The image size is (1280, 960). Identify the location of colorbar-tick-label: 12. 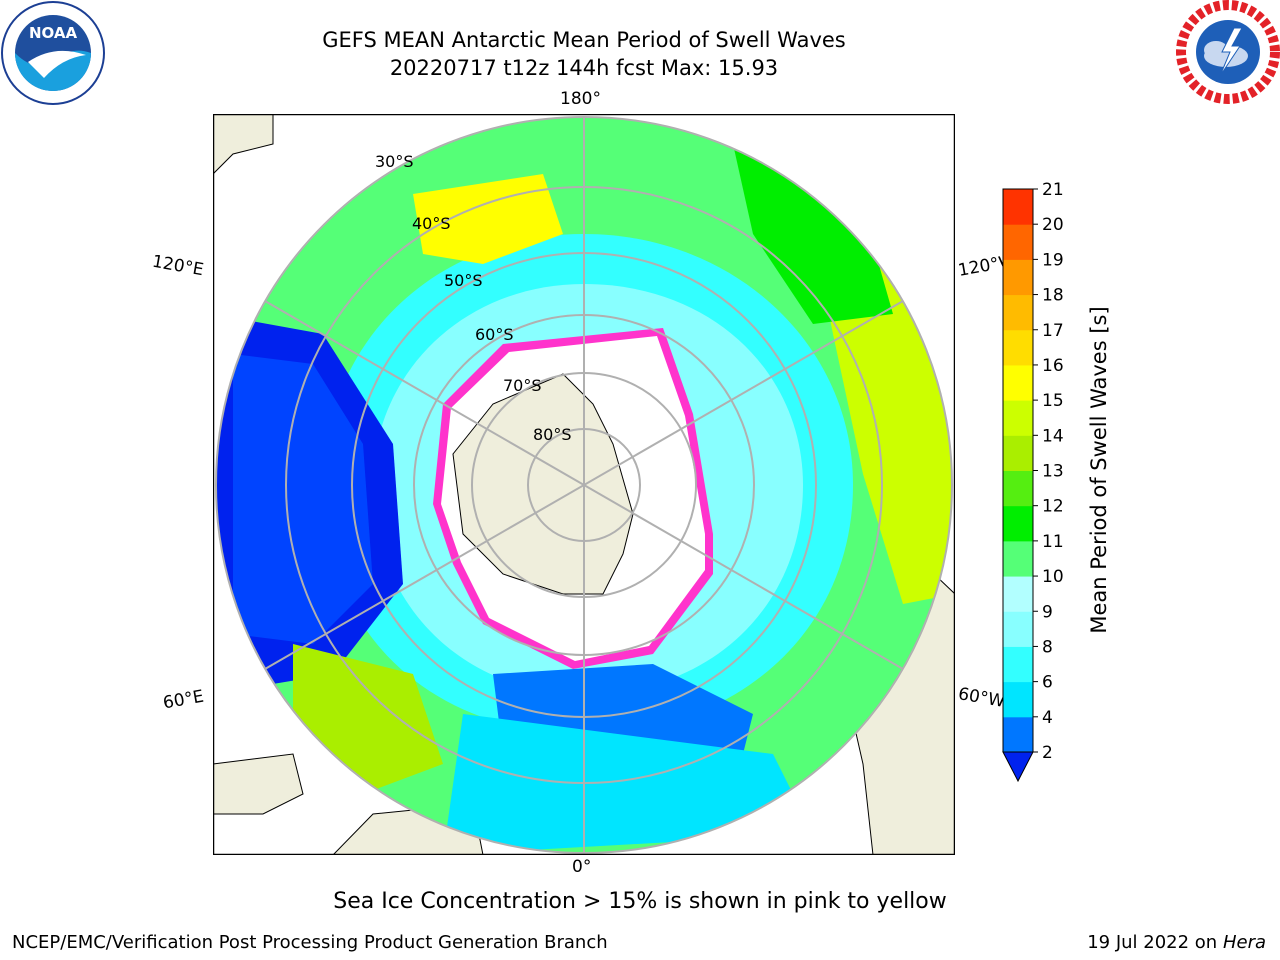
(1053, 507).